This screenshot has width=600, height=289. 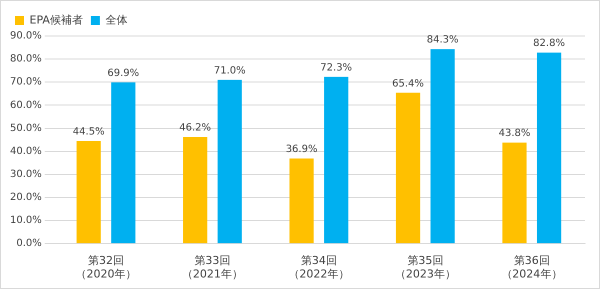 What do you see at coordinates (425, 267) in the screenshot?
I see `x-tick-label: 第35回（2023年）` at bounding box center [425, 267].